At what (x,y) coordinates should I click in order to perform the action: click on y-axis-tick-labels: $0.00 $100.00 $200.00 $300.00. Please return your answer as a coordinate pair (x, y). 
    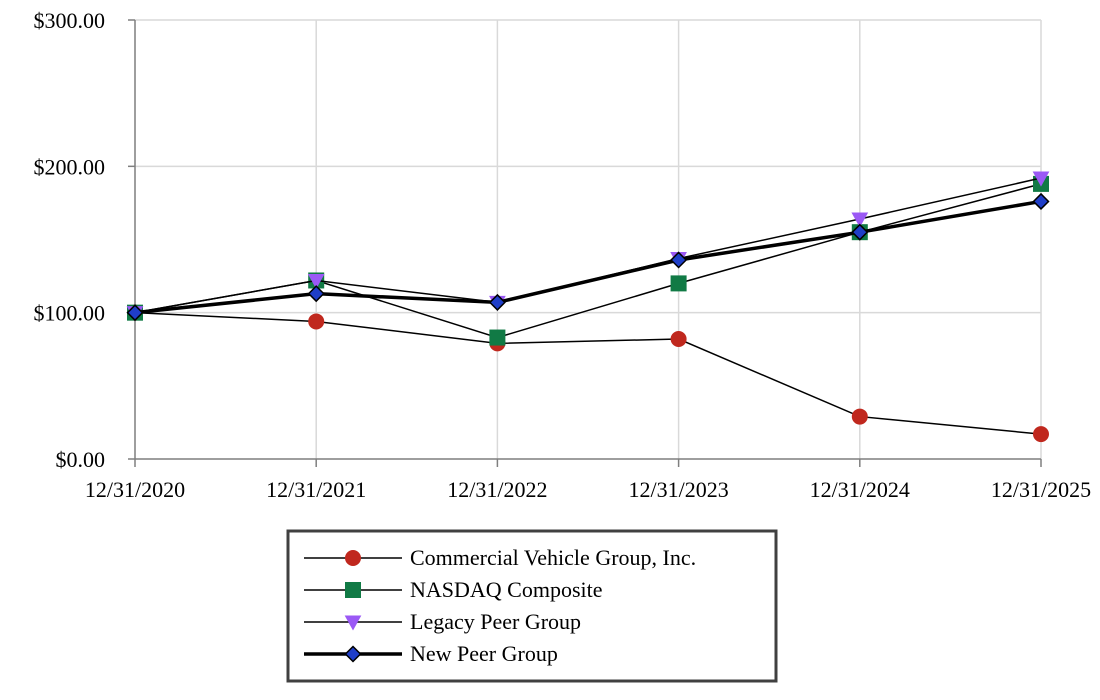
    Looking at the image, I should click on (70, 240).